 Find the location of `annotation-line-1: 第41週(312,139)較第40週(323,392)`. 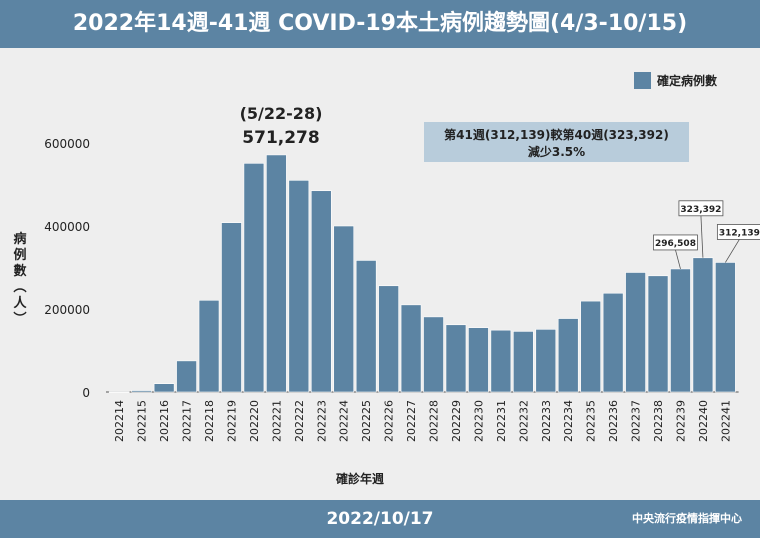

annotation-line-1: 第41週(312,139)較第40週(323,392) is located at coordinates (556, 135).